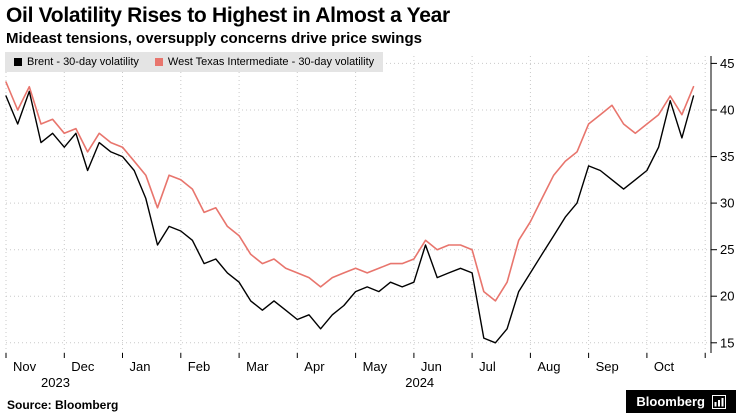 This screenshot has height=416, width=740. Describe the element at coordinates (727, 296) in the screenshot. I see `svg-text: 20` at that location.